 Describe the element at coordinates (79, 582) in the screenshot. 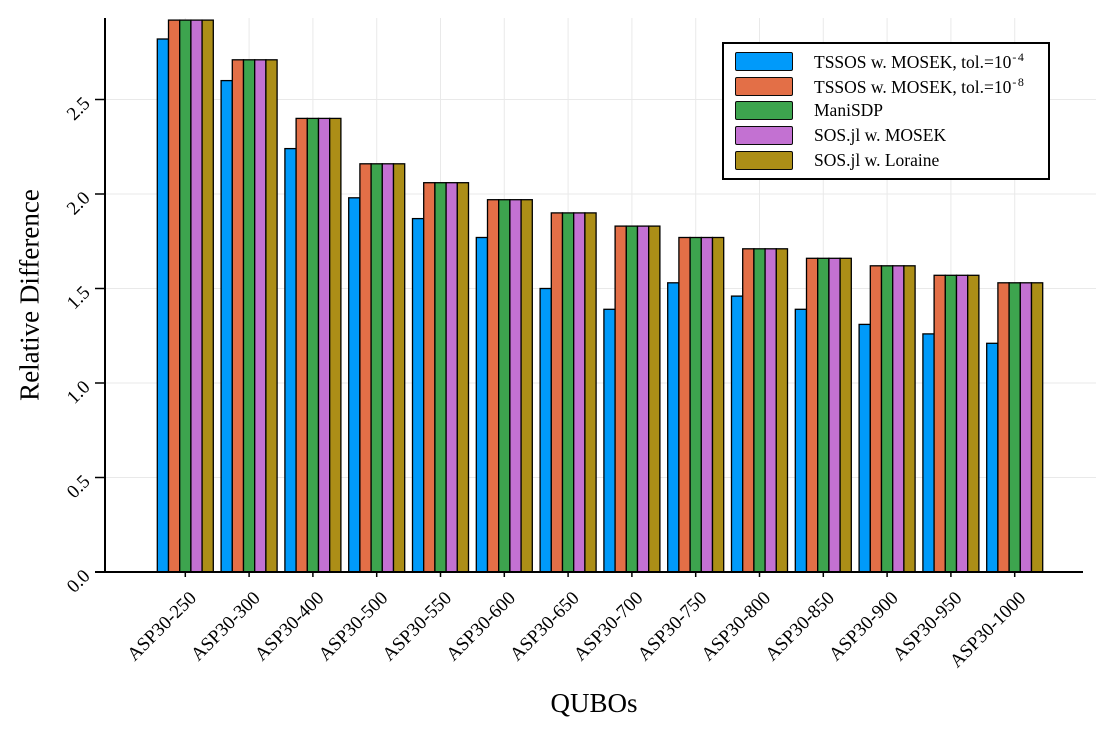

I see `y-tick-label: 0.0` at that location.